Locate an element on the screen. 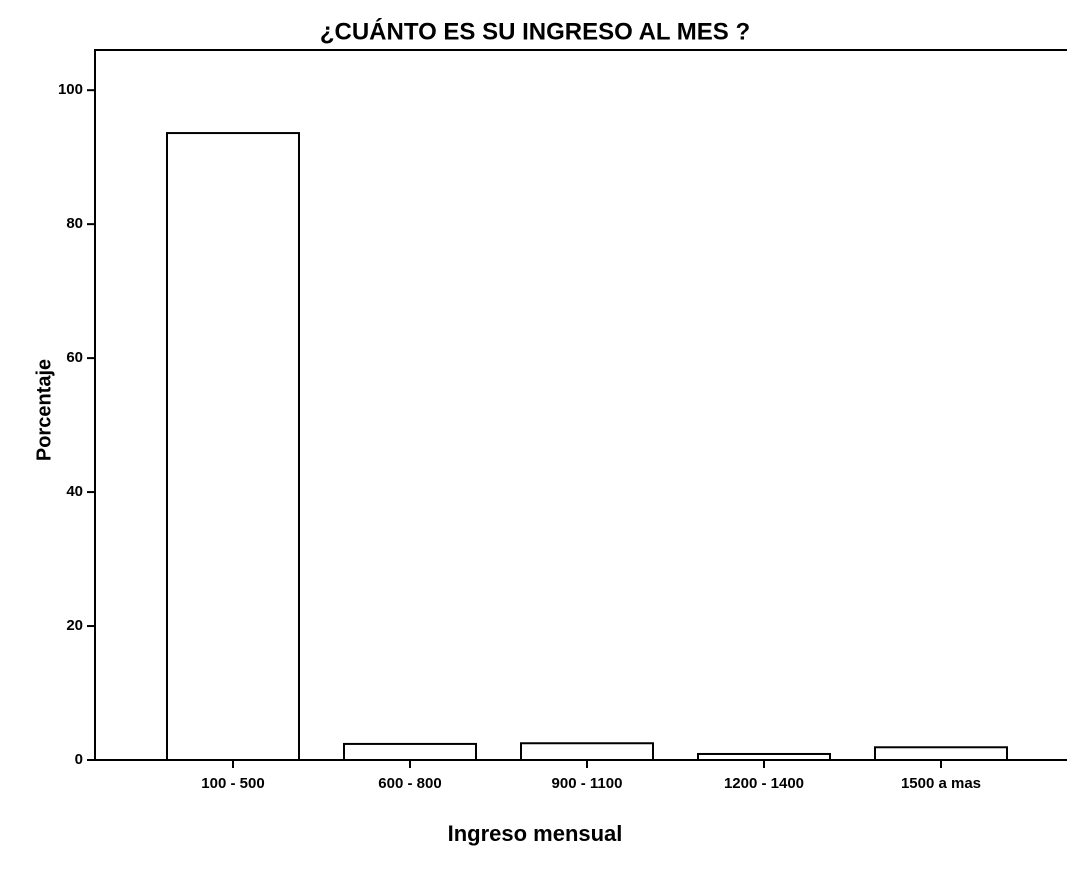  y-tick-label: 100 is located at coordinates (70, 89).